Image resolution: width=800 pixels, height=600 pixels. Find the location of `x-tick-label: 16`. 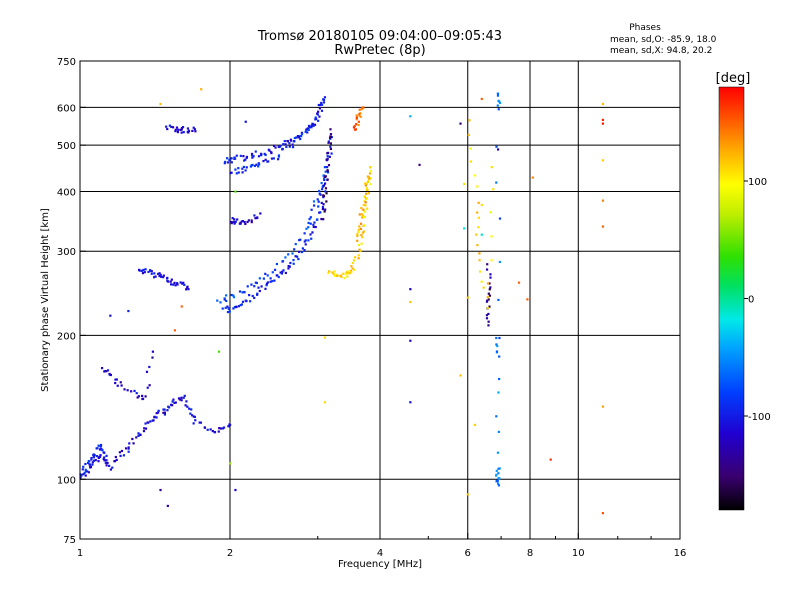

x-tick-label: 16 is located at coordinates (680, 553).